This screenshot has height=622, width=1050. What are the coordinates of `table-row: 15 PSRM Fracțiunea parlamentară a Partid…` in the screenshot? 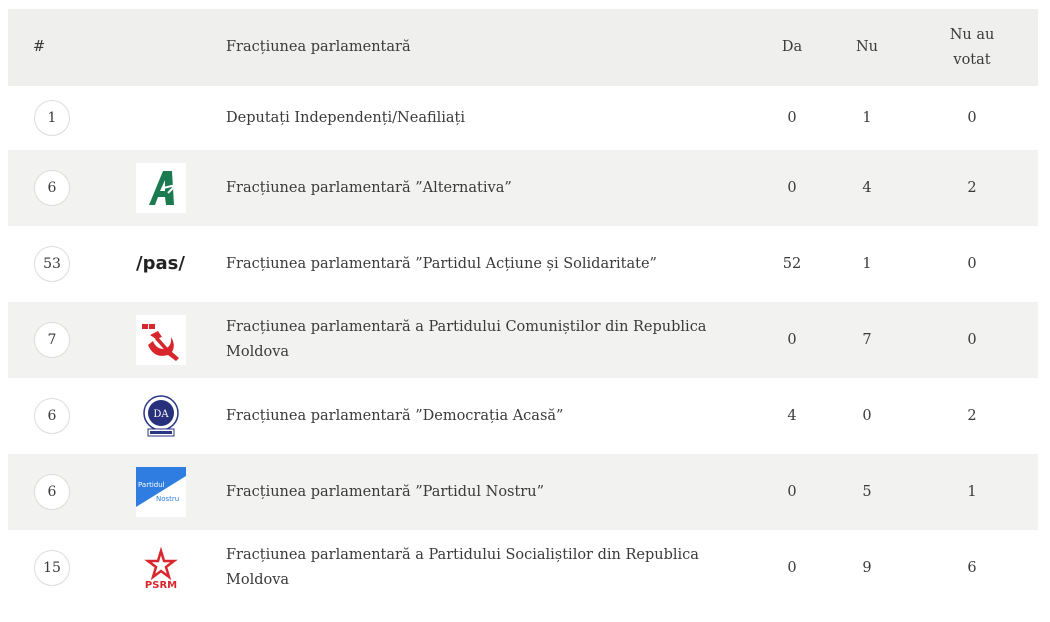 It's located at (523, 568).